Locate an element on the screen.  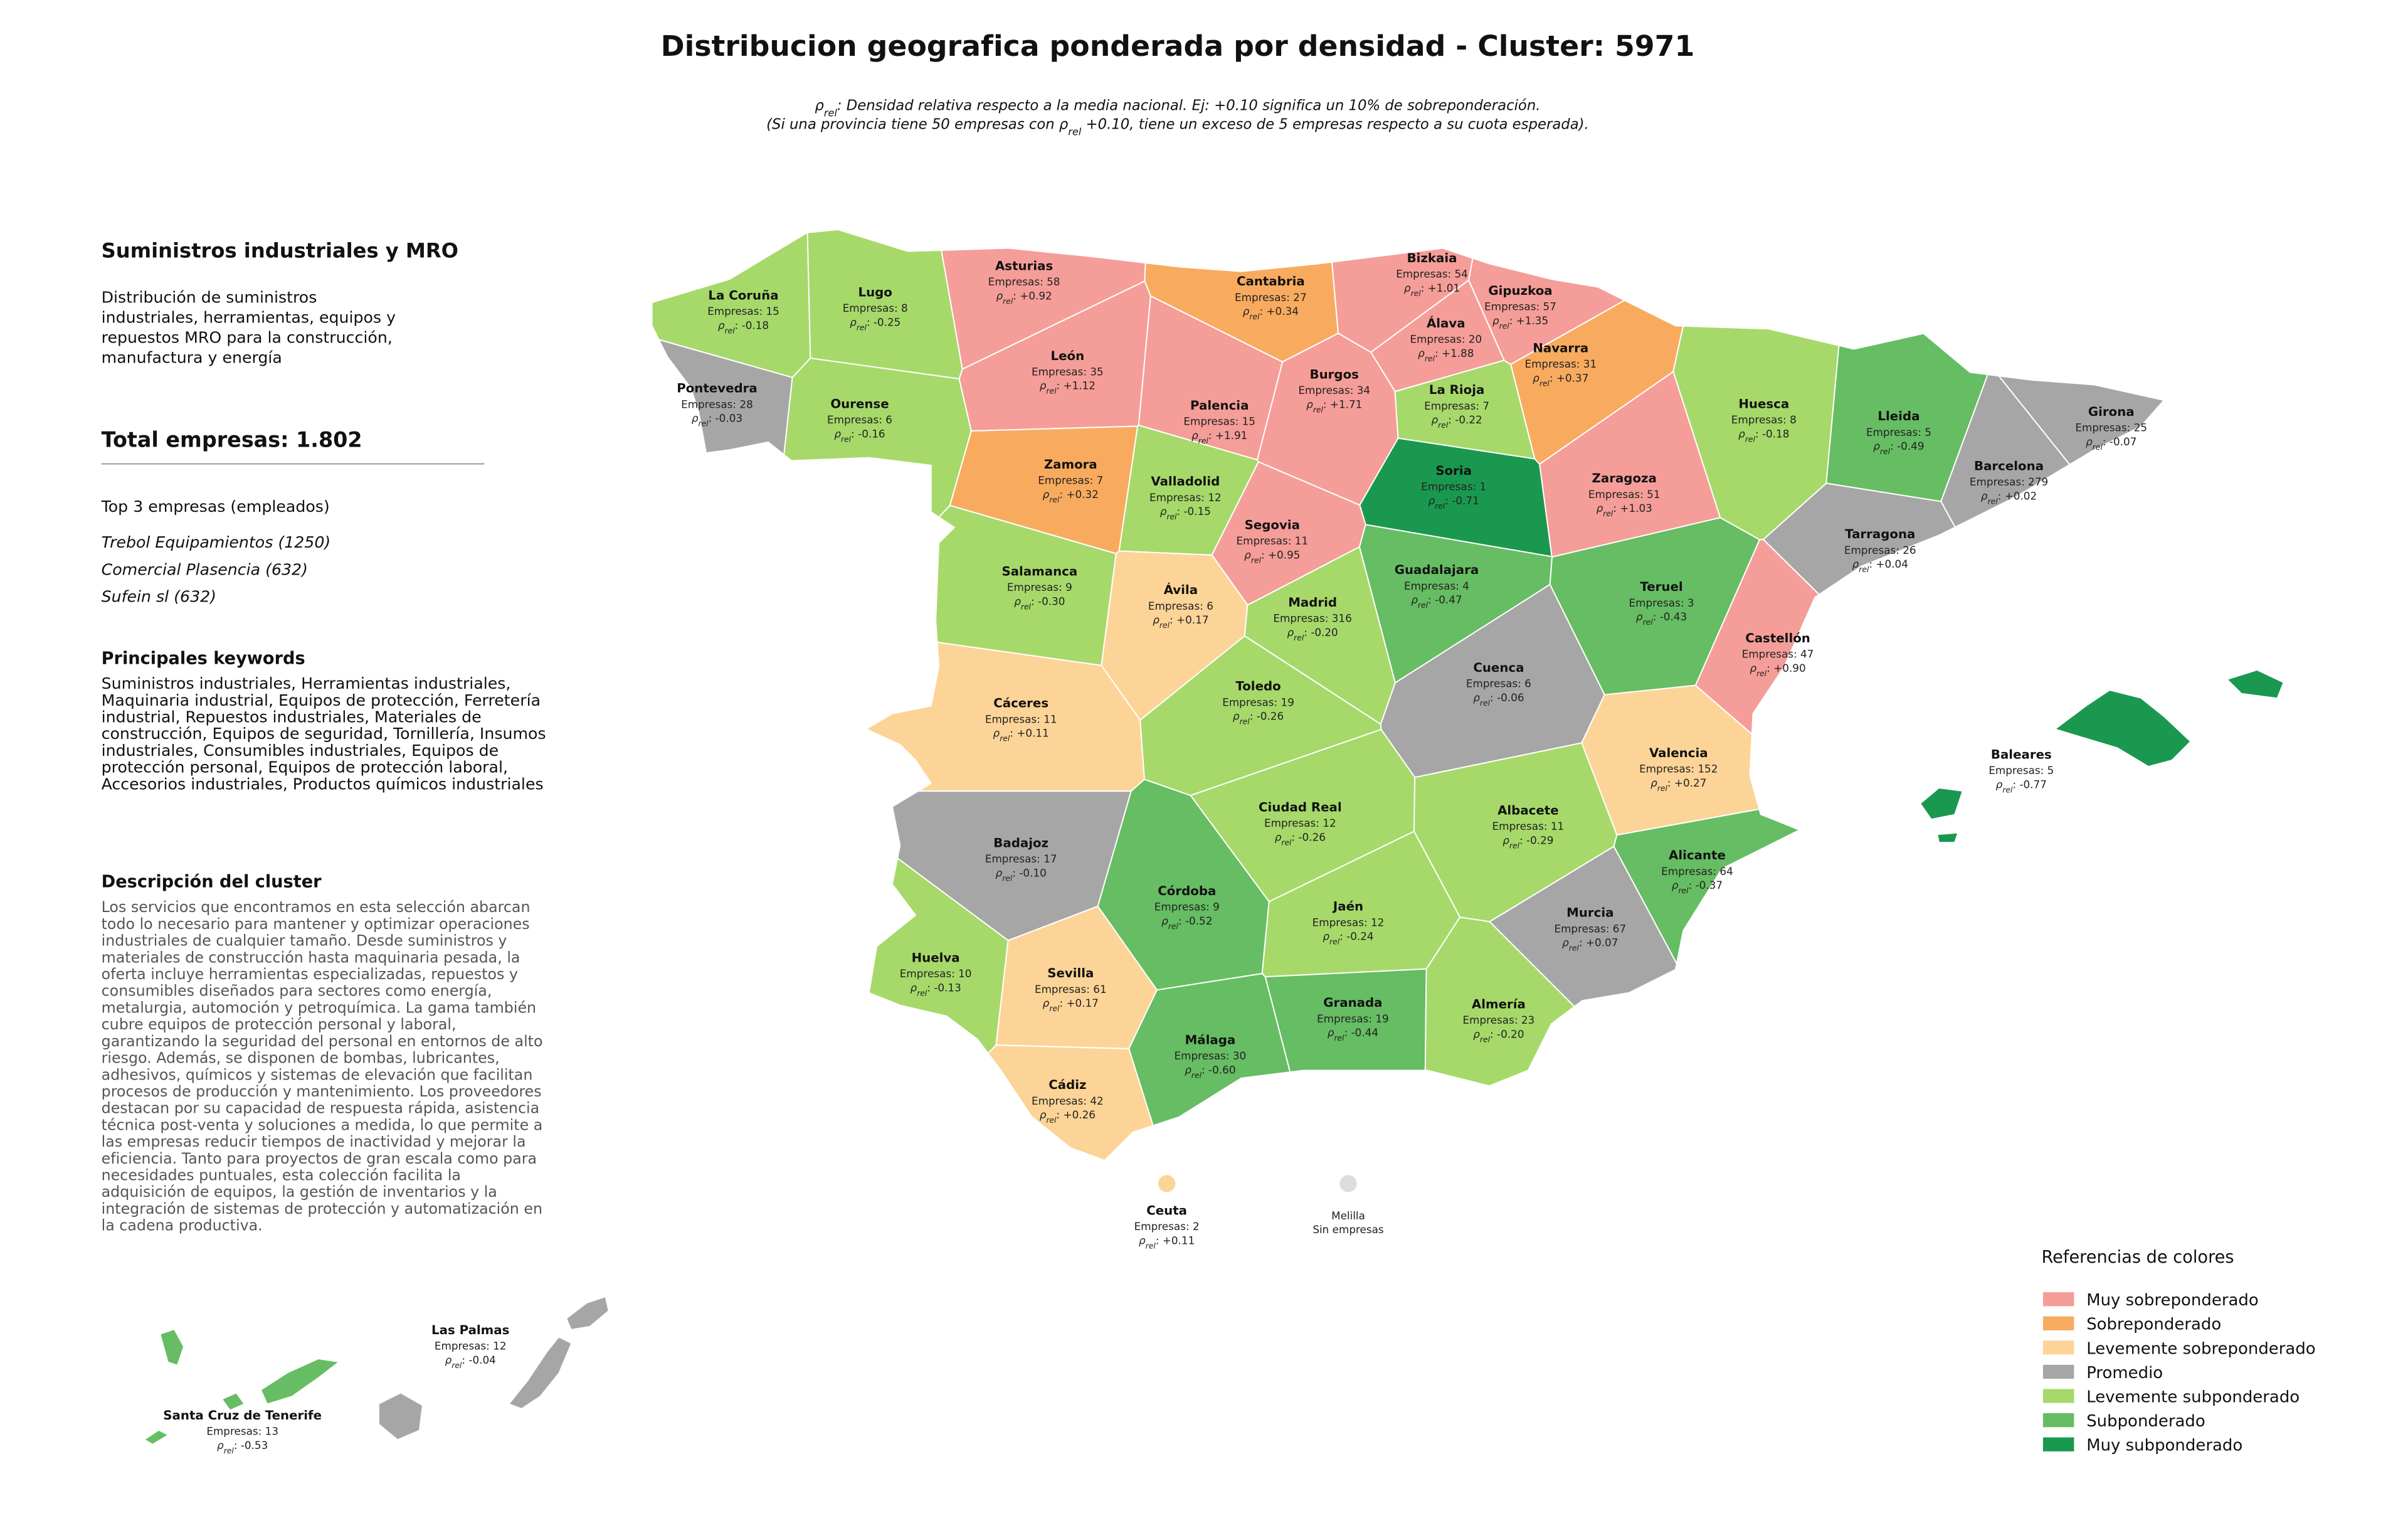
province-rho: ρrel: +0.95 is located at coordinates (1272, 556).